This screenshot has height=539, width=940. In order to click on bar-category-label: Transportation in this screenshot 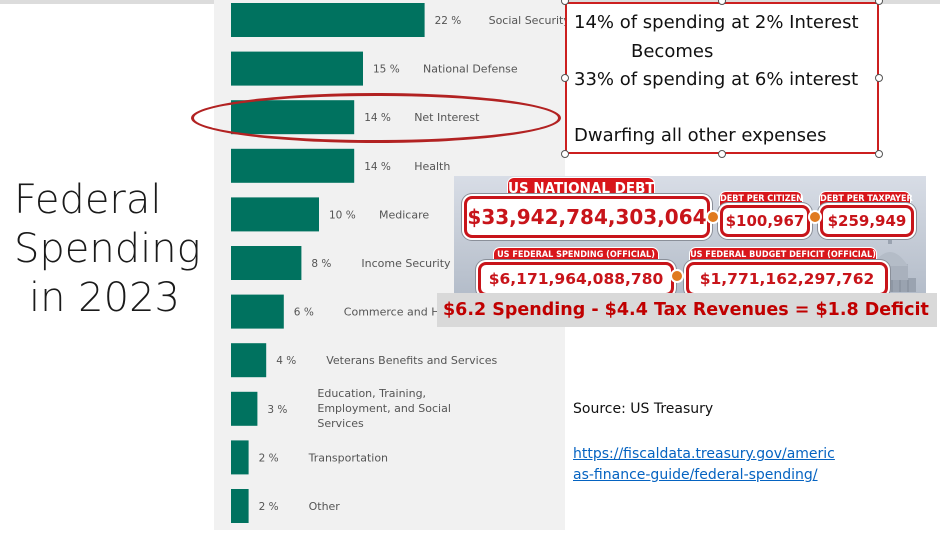, I will do `click(348, 457)`.